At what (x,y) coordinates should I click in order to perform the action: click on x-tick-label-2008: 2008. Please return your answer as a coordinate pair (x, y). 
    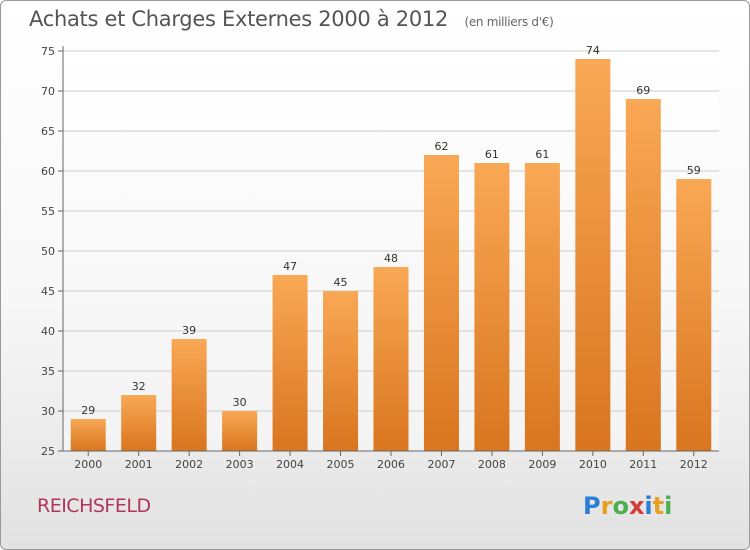
    Looking at the image, I should click on (492, 464).